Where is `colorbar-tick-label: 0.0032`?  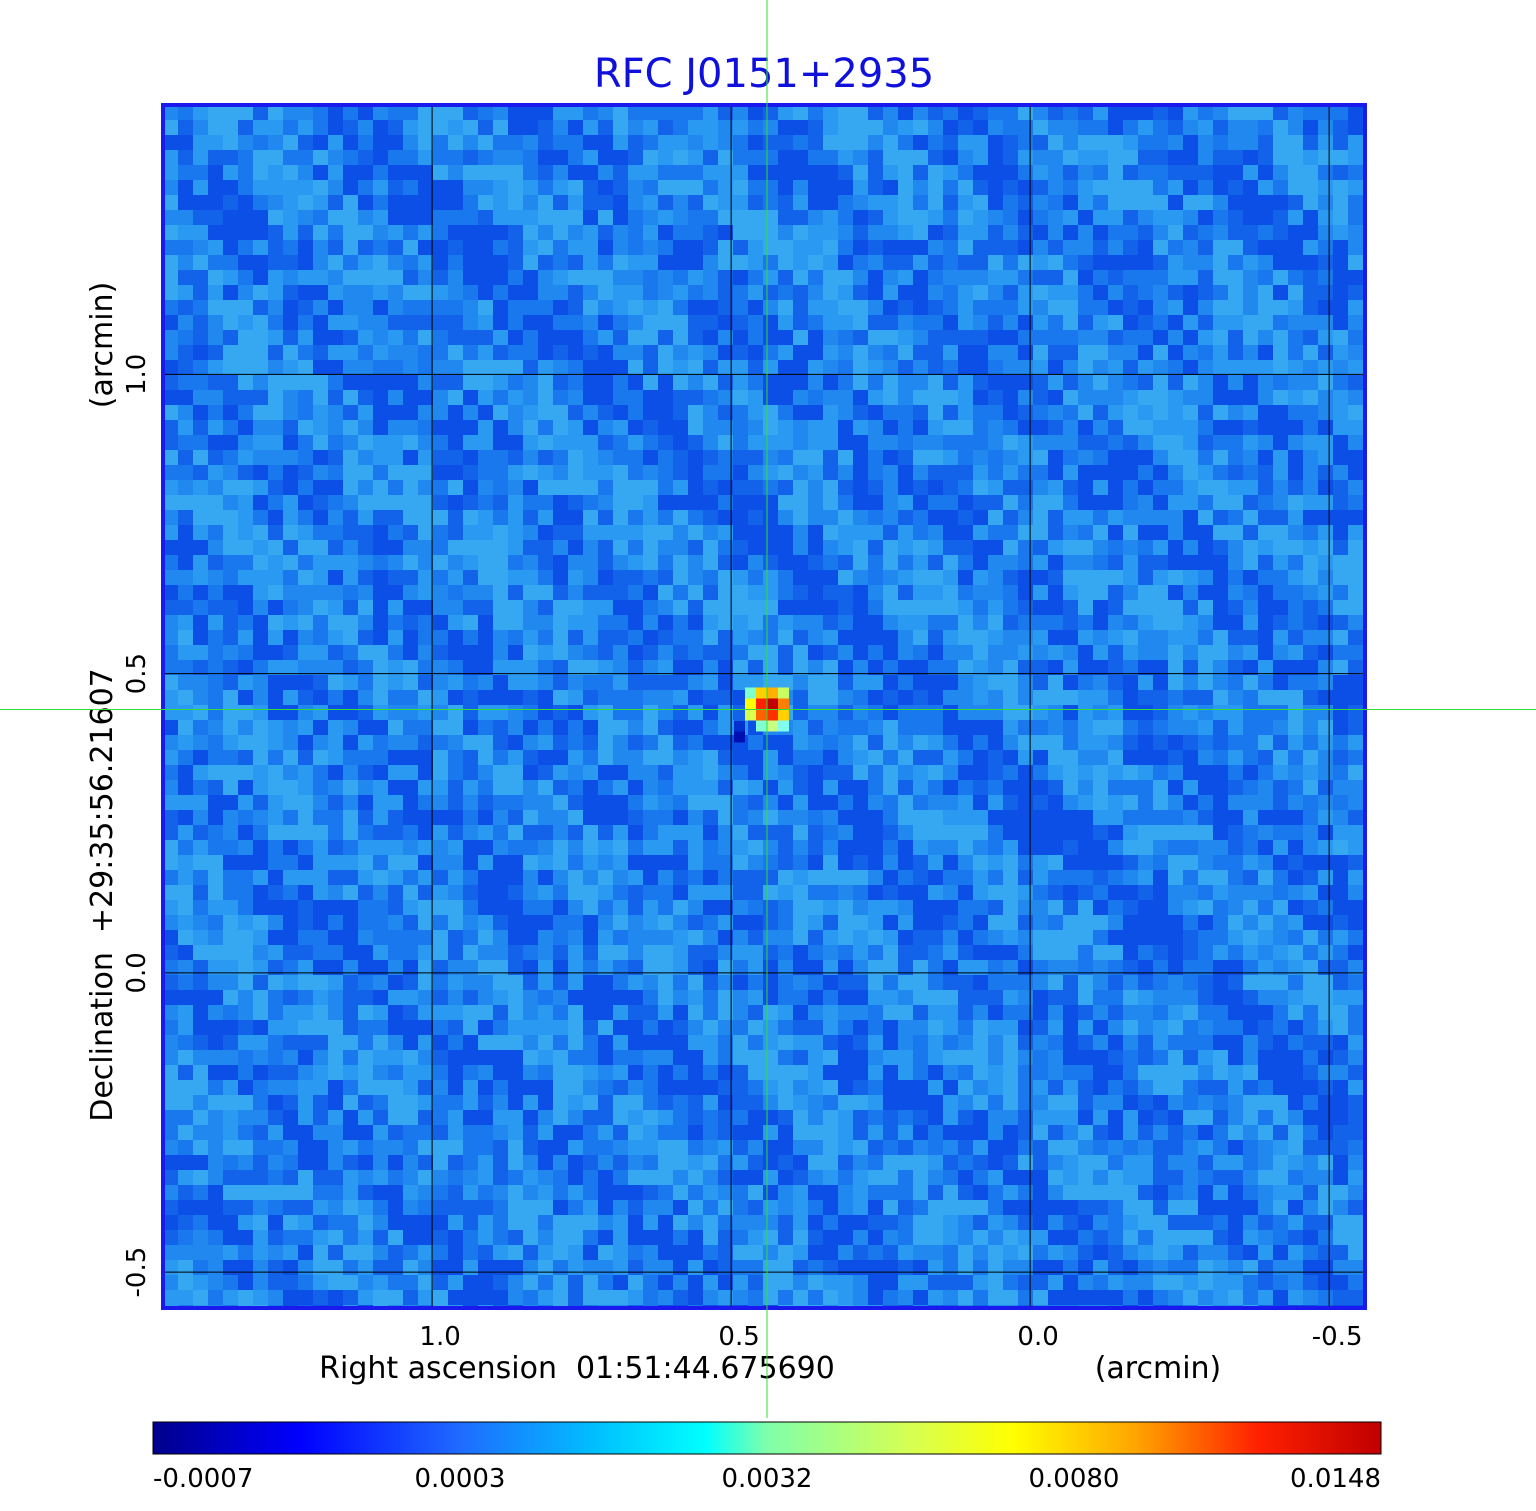 colorbar-tick-label: 0.0032 is located at coordinates (767, 1479).